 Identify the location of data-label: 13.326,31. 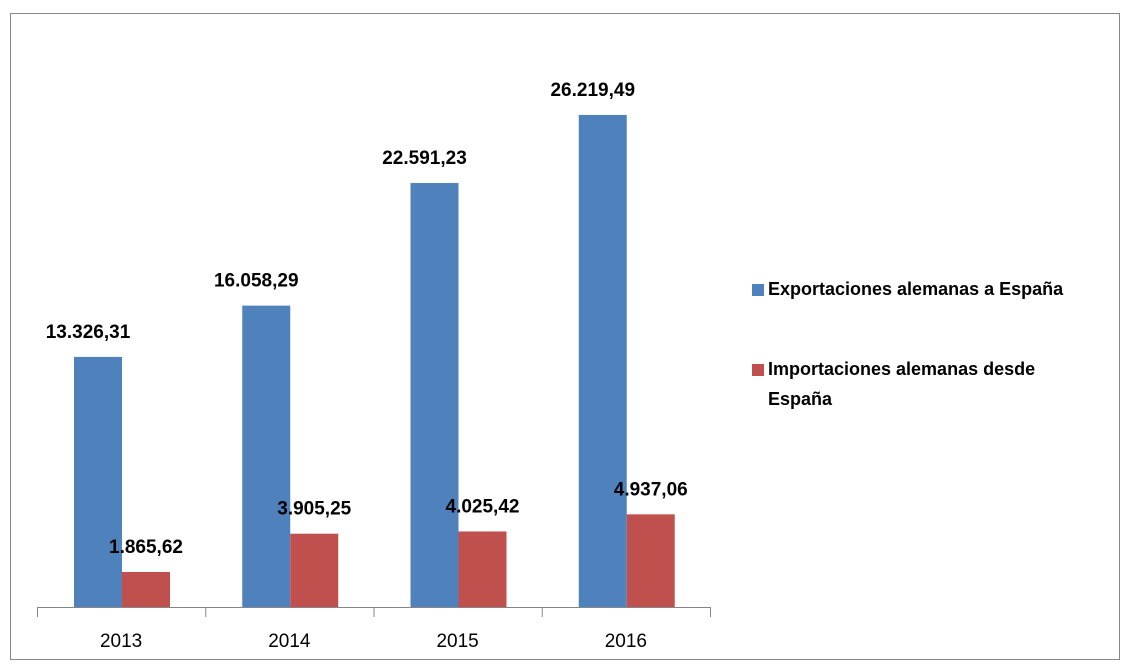
(88, 332).